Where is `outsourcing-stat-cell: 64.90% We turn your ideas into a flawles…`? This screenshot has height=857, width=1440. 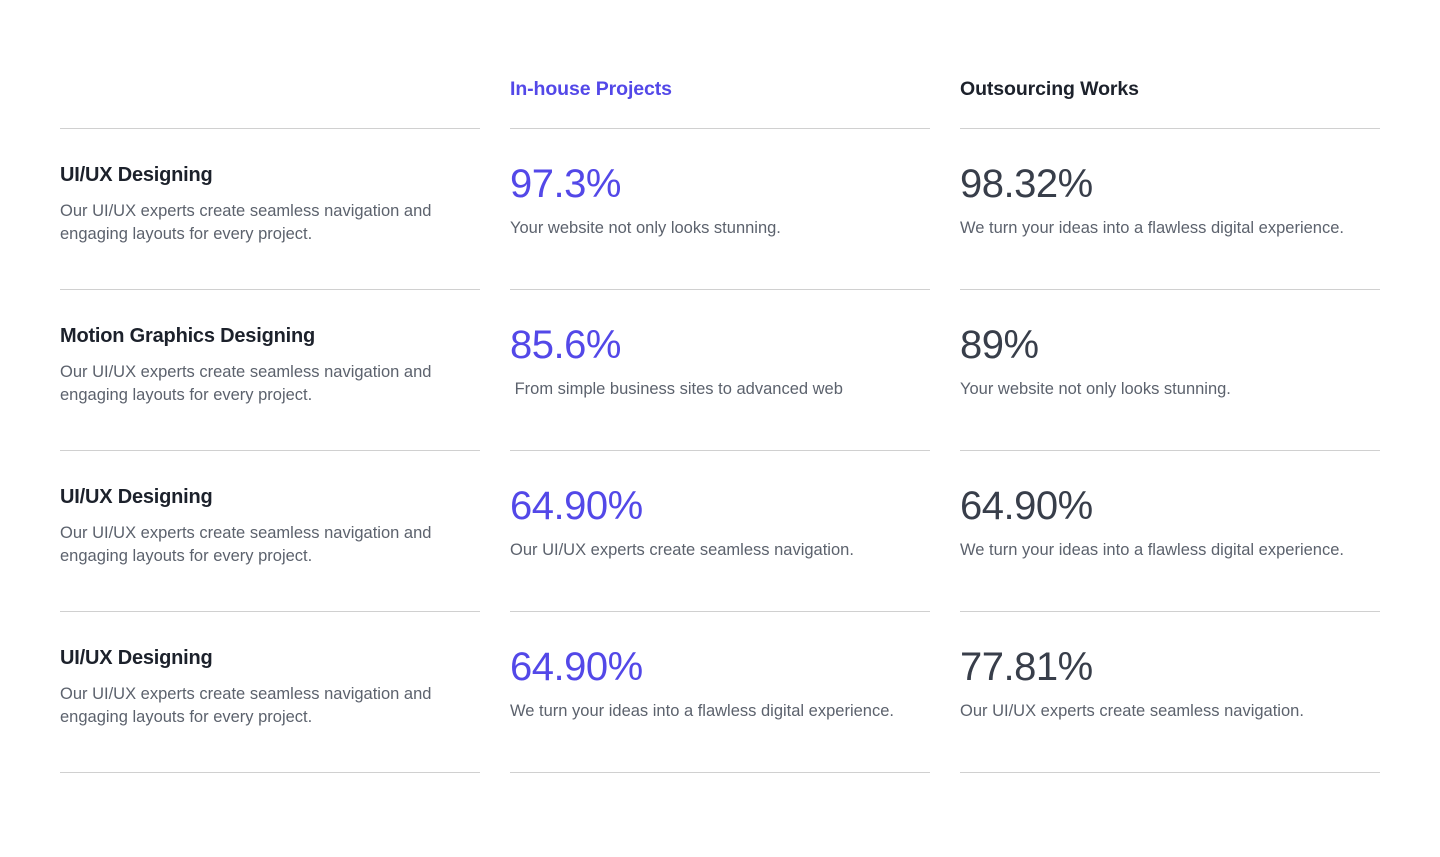 outsourcing-stat-cell: 64.90% We turn your ideas into a flawles… is located at coordinates (1170, 531).